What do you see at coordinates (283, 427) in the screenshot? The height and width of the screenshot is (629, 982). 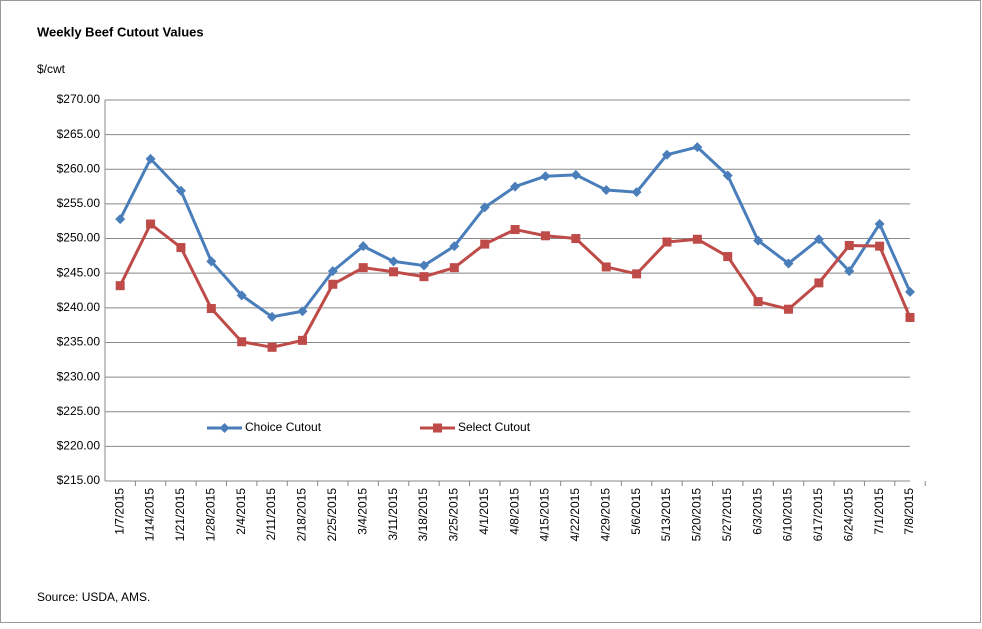 I see `legend-label: Choice Cutout` at bounding box center [283, 427].